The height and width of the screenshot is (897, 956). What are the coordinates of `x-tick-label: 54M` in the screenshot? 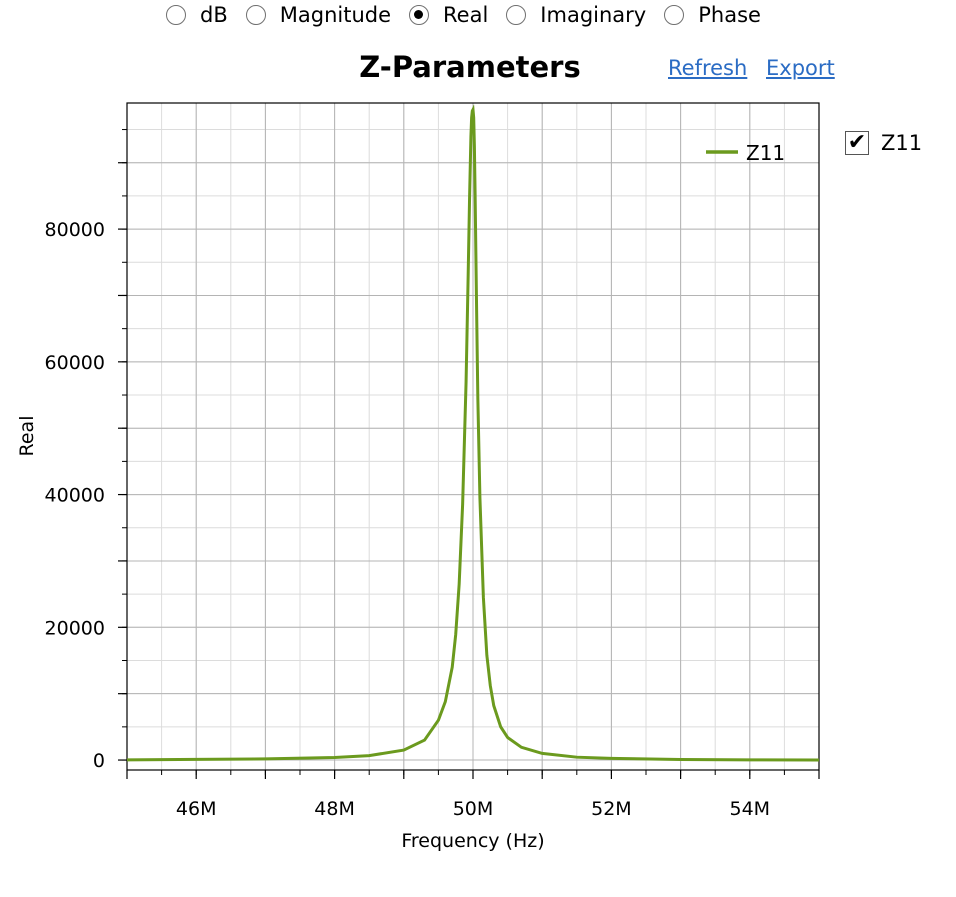 It's located at (750, 809).